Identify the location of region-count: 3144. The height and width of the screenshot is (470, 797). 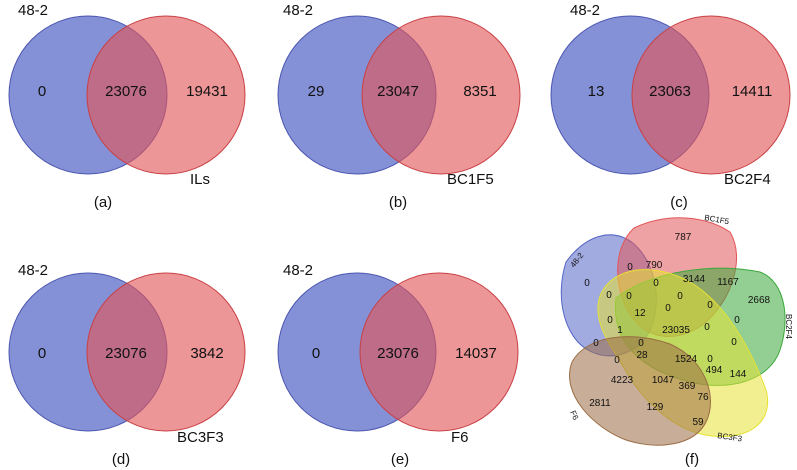
(694, 279).